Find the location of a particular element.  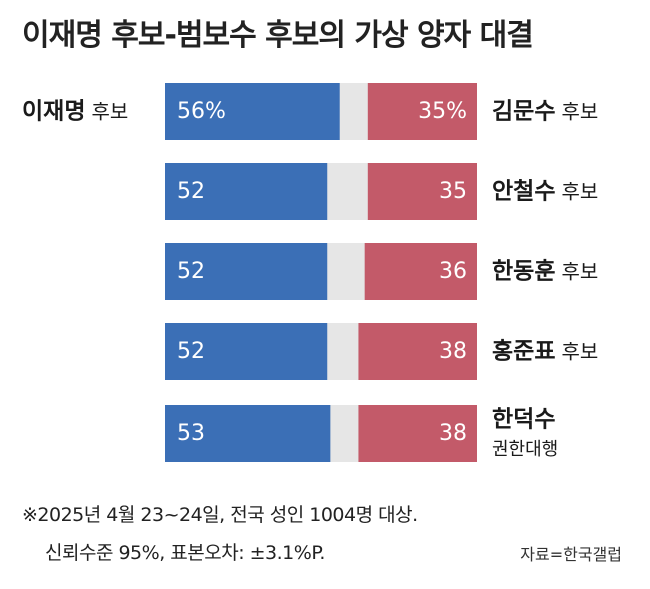

data-label-opponent: 35 is located at coordinates (453, 191).